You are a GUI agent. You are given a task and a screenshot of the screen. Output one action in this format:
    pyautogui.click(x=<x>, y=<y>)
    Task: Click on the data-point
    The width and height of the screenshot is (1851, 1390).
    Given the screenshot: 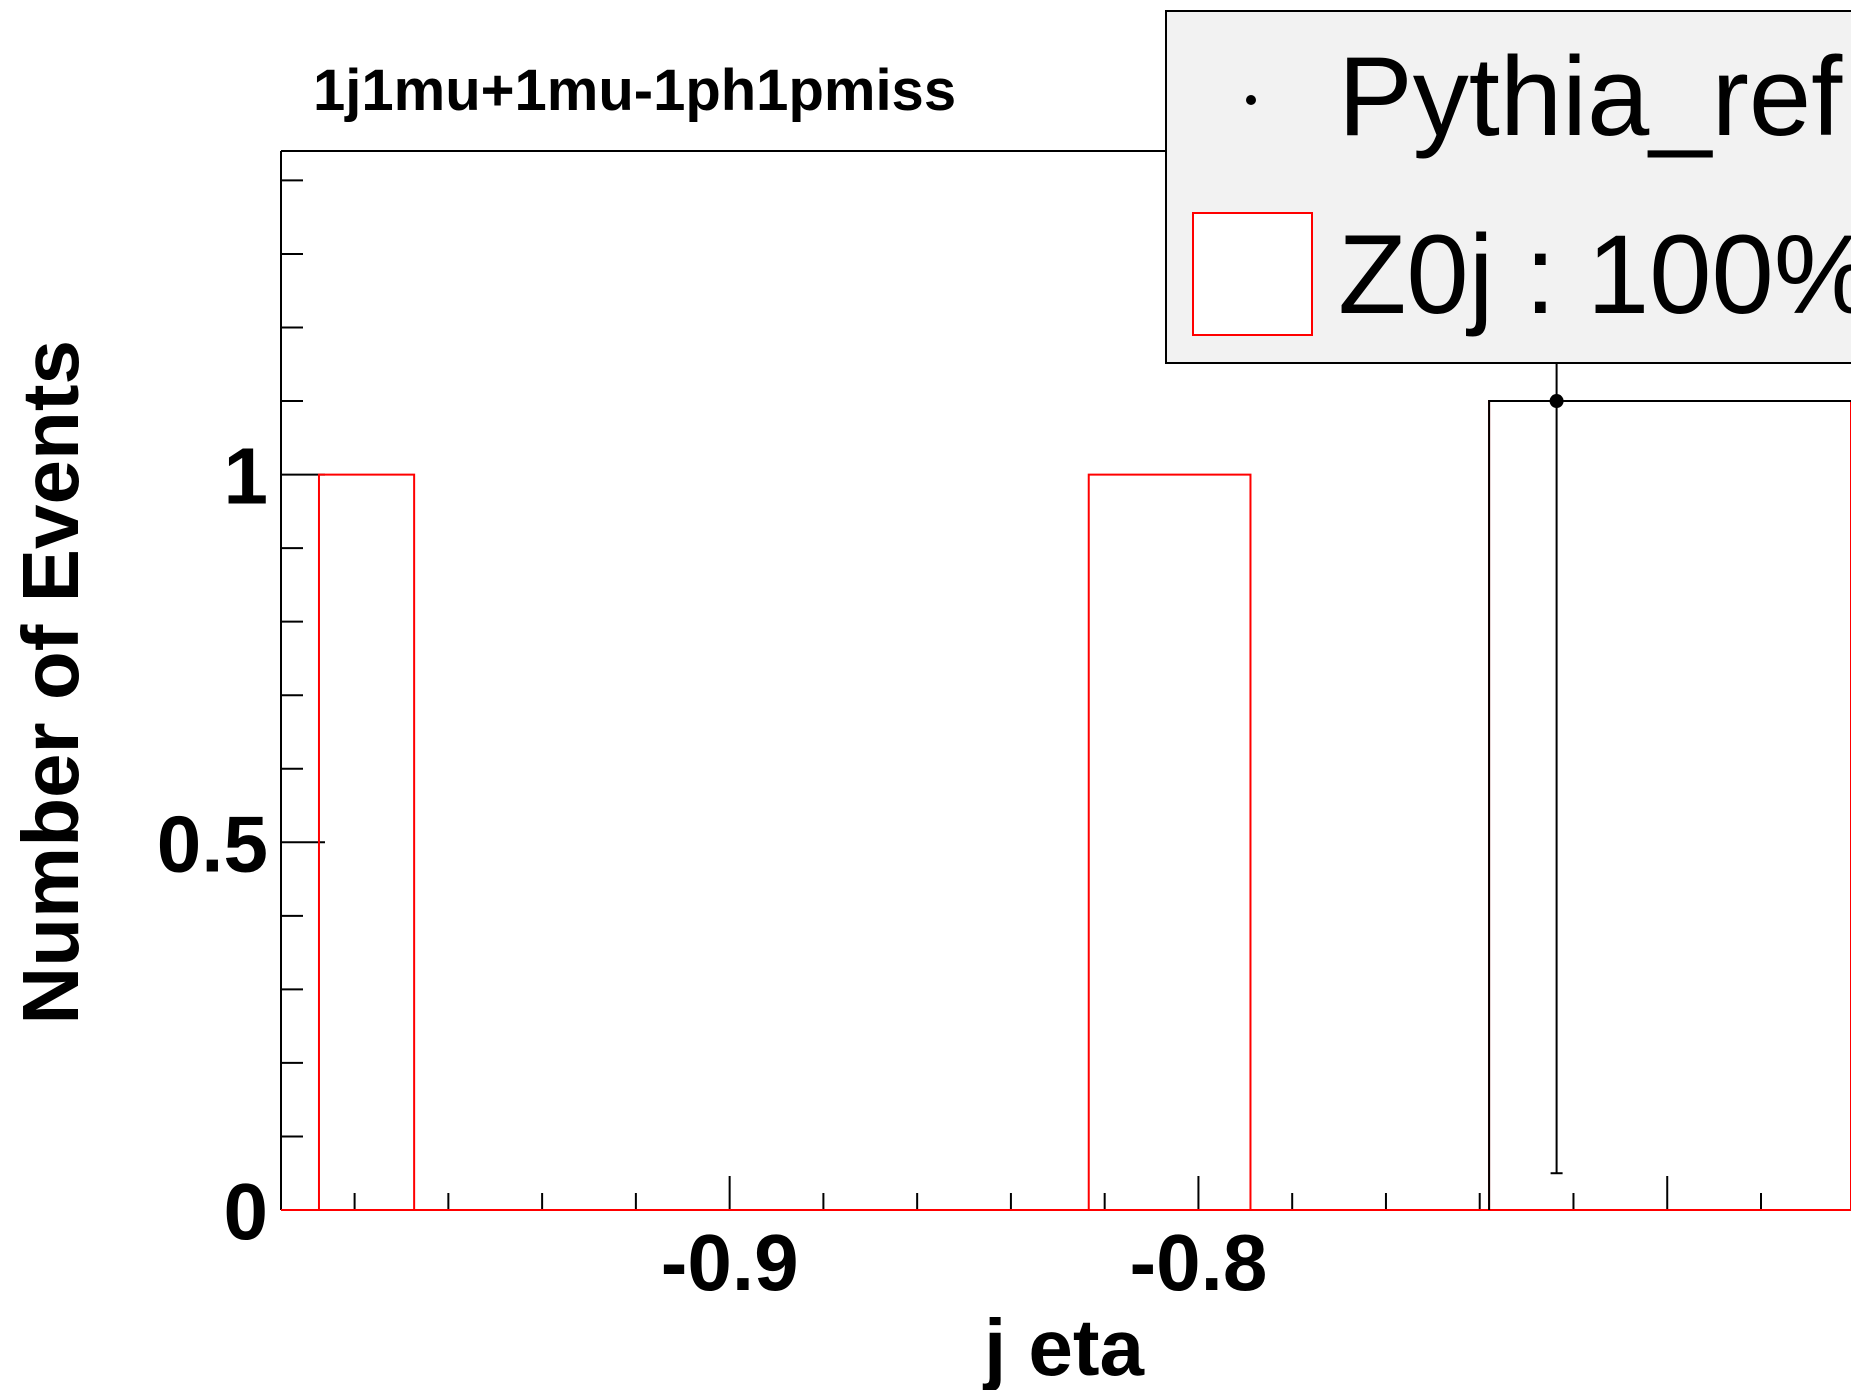 What is the action you would take?
    pyautogui.click(x=1556, y=401)
    